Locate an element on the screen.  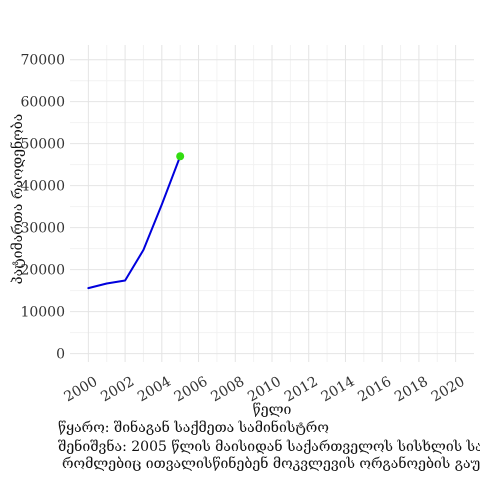
x-tick-label: 2006 is located at coordinates (191, 390).